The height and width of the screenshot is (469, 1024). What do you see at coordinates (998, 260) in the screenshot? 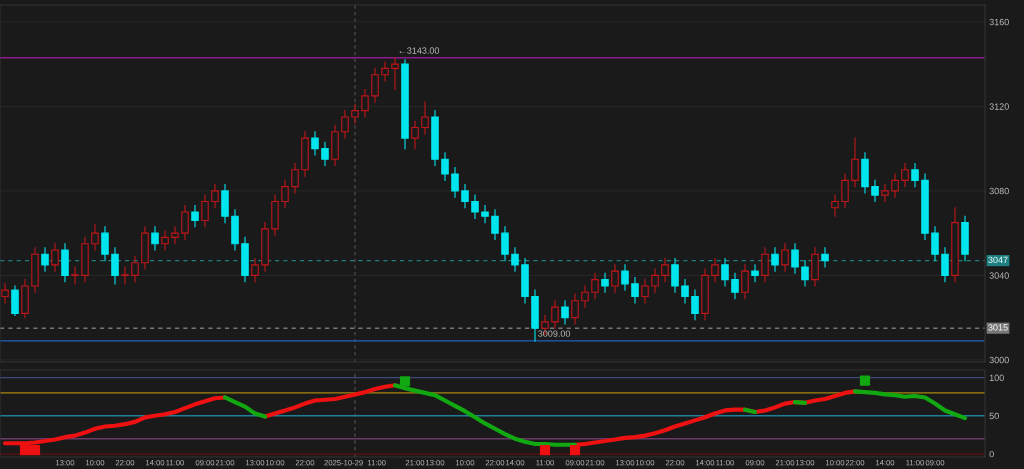
I see `ref-line-label: 3047` at bounding box center [998, 260].